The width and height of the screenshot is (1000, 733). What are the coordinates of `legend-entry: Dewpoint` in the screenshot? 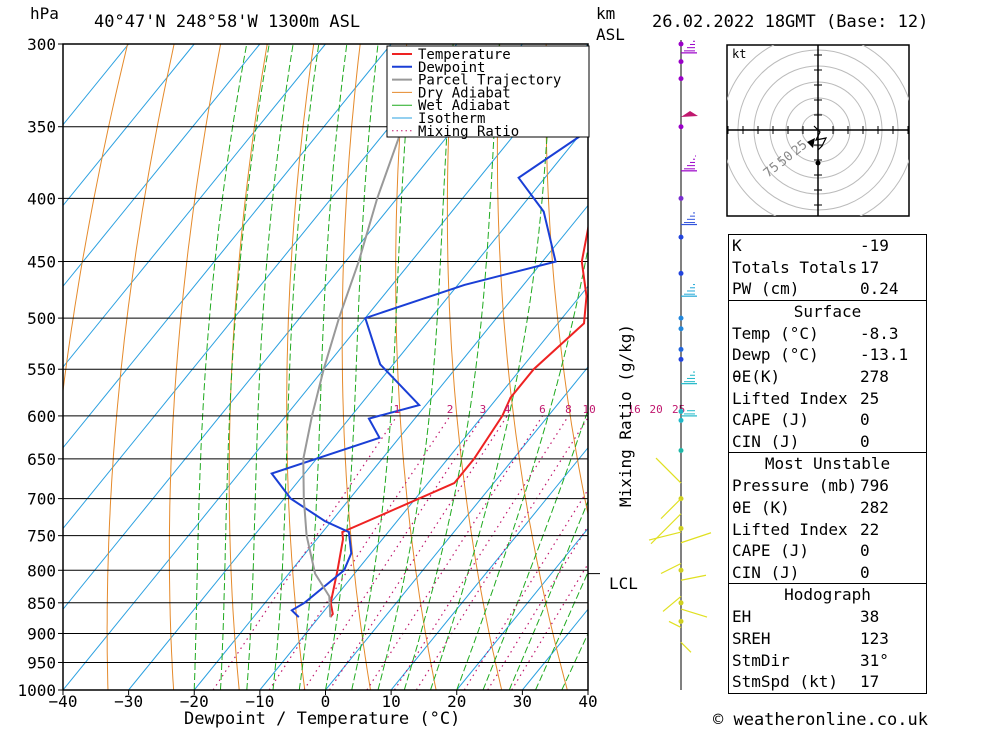 It's located at (451, 68).